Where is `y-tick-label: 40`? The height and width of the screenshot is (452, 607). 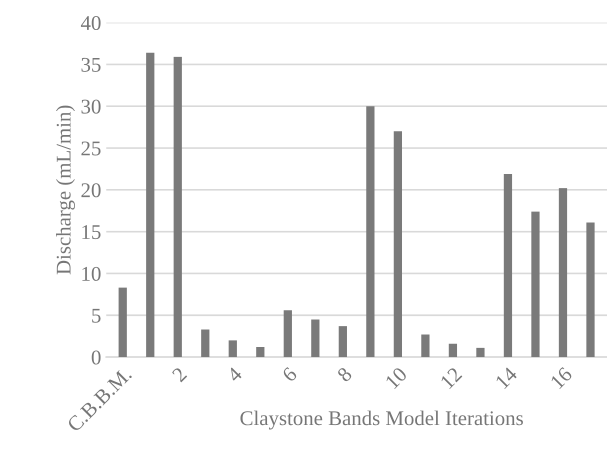 y-tick-label: 40 is located at coordinates (90, 23).